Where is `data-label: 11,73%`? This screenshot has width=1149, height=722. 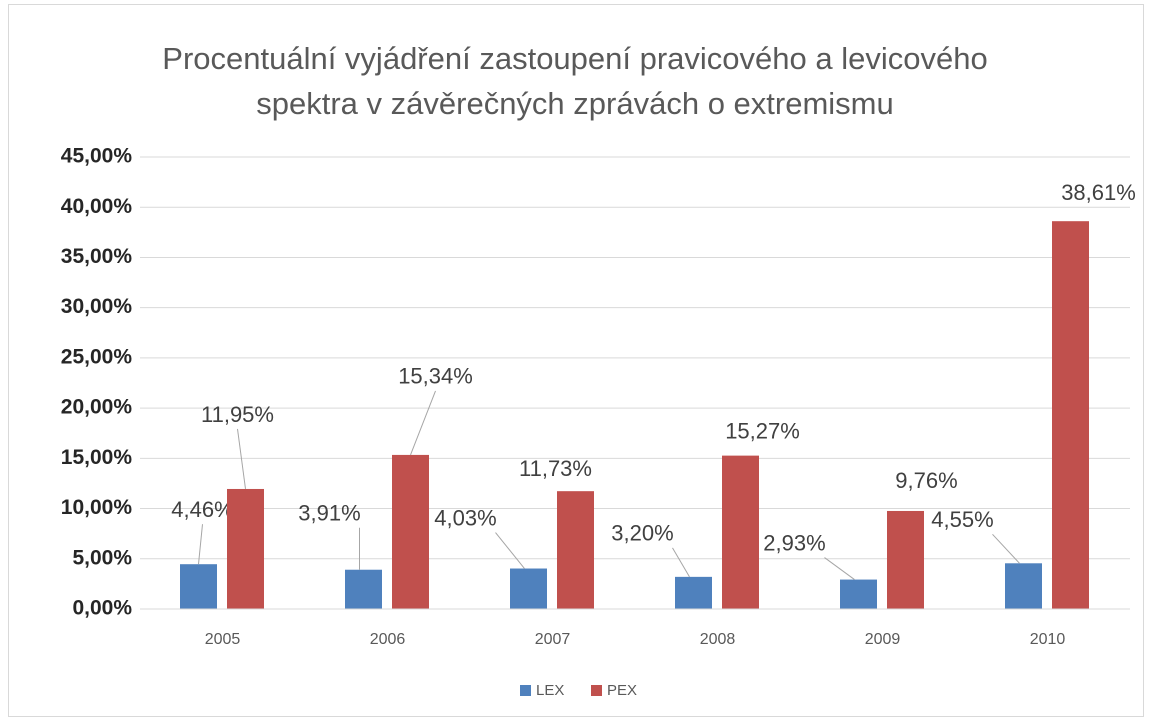 data-label: 11,73% is located at coordinates (555, 468).